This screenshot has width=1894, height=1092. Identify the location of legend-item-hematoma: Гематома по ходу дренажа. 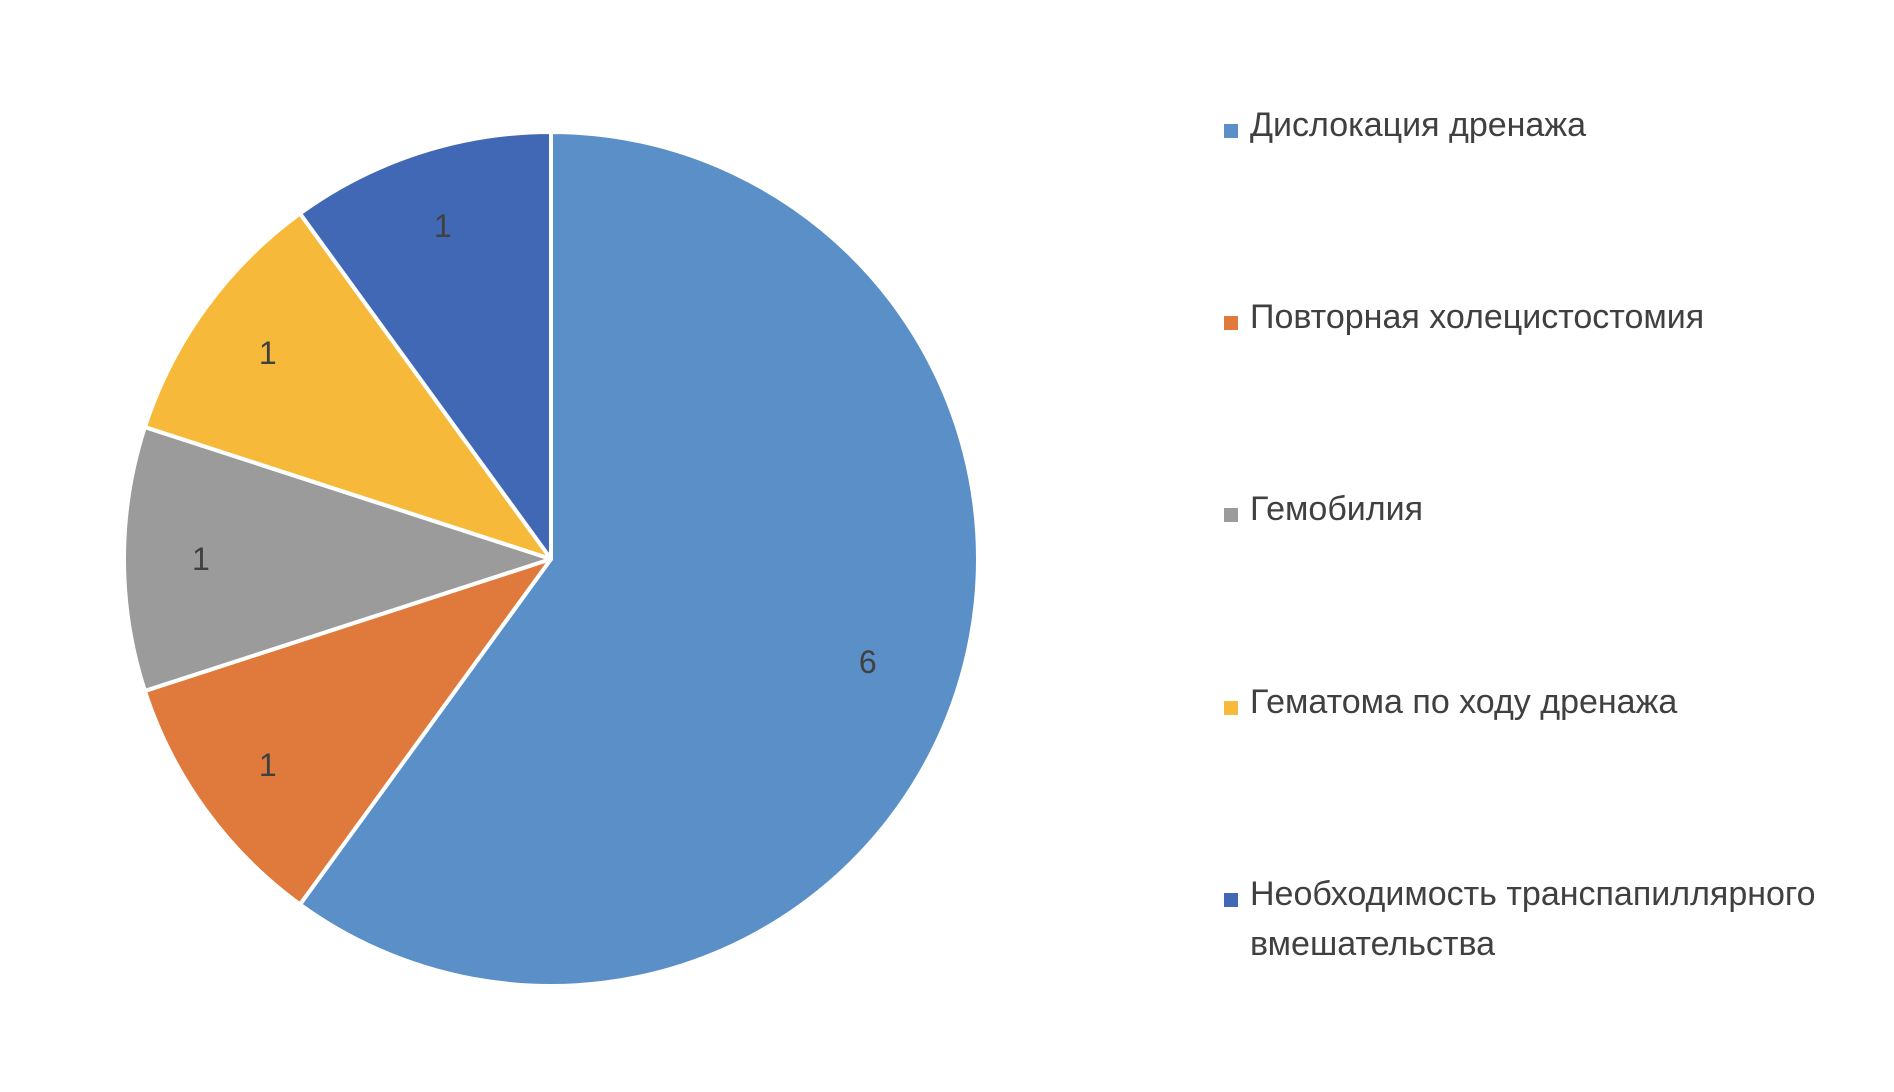
(1547, 705).